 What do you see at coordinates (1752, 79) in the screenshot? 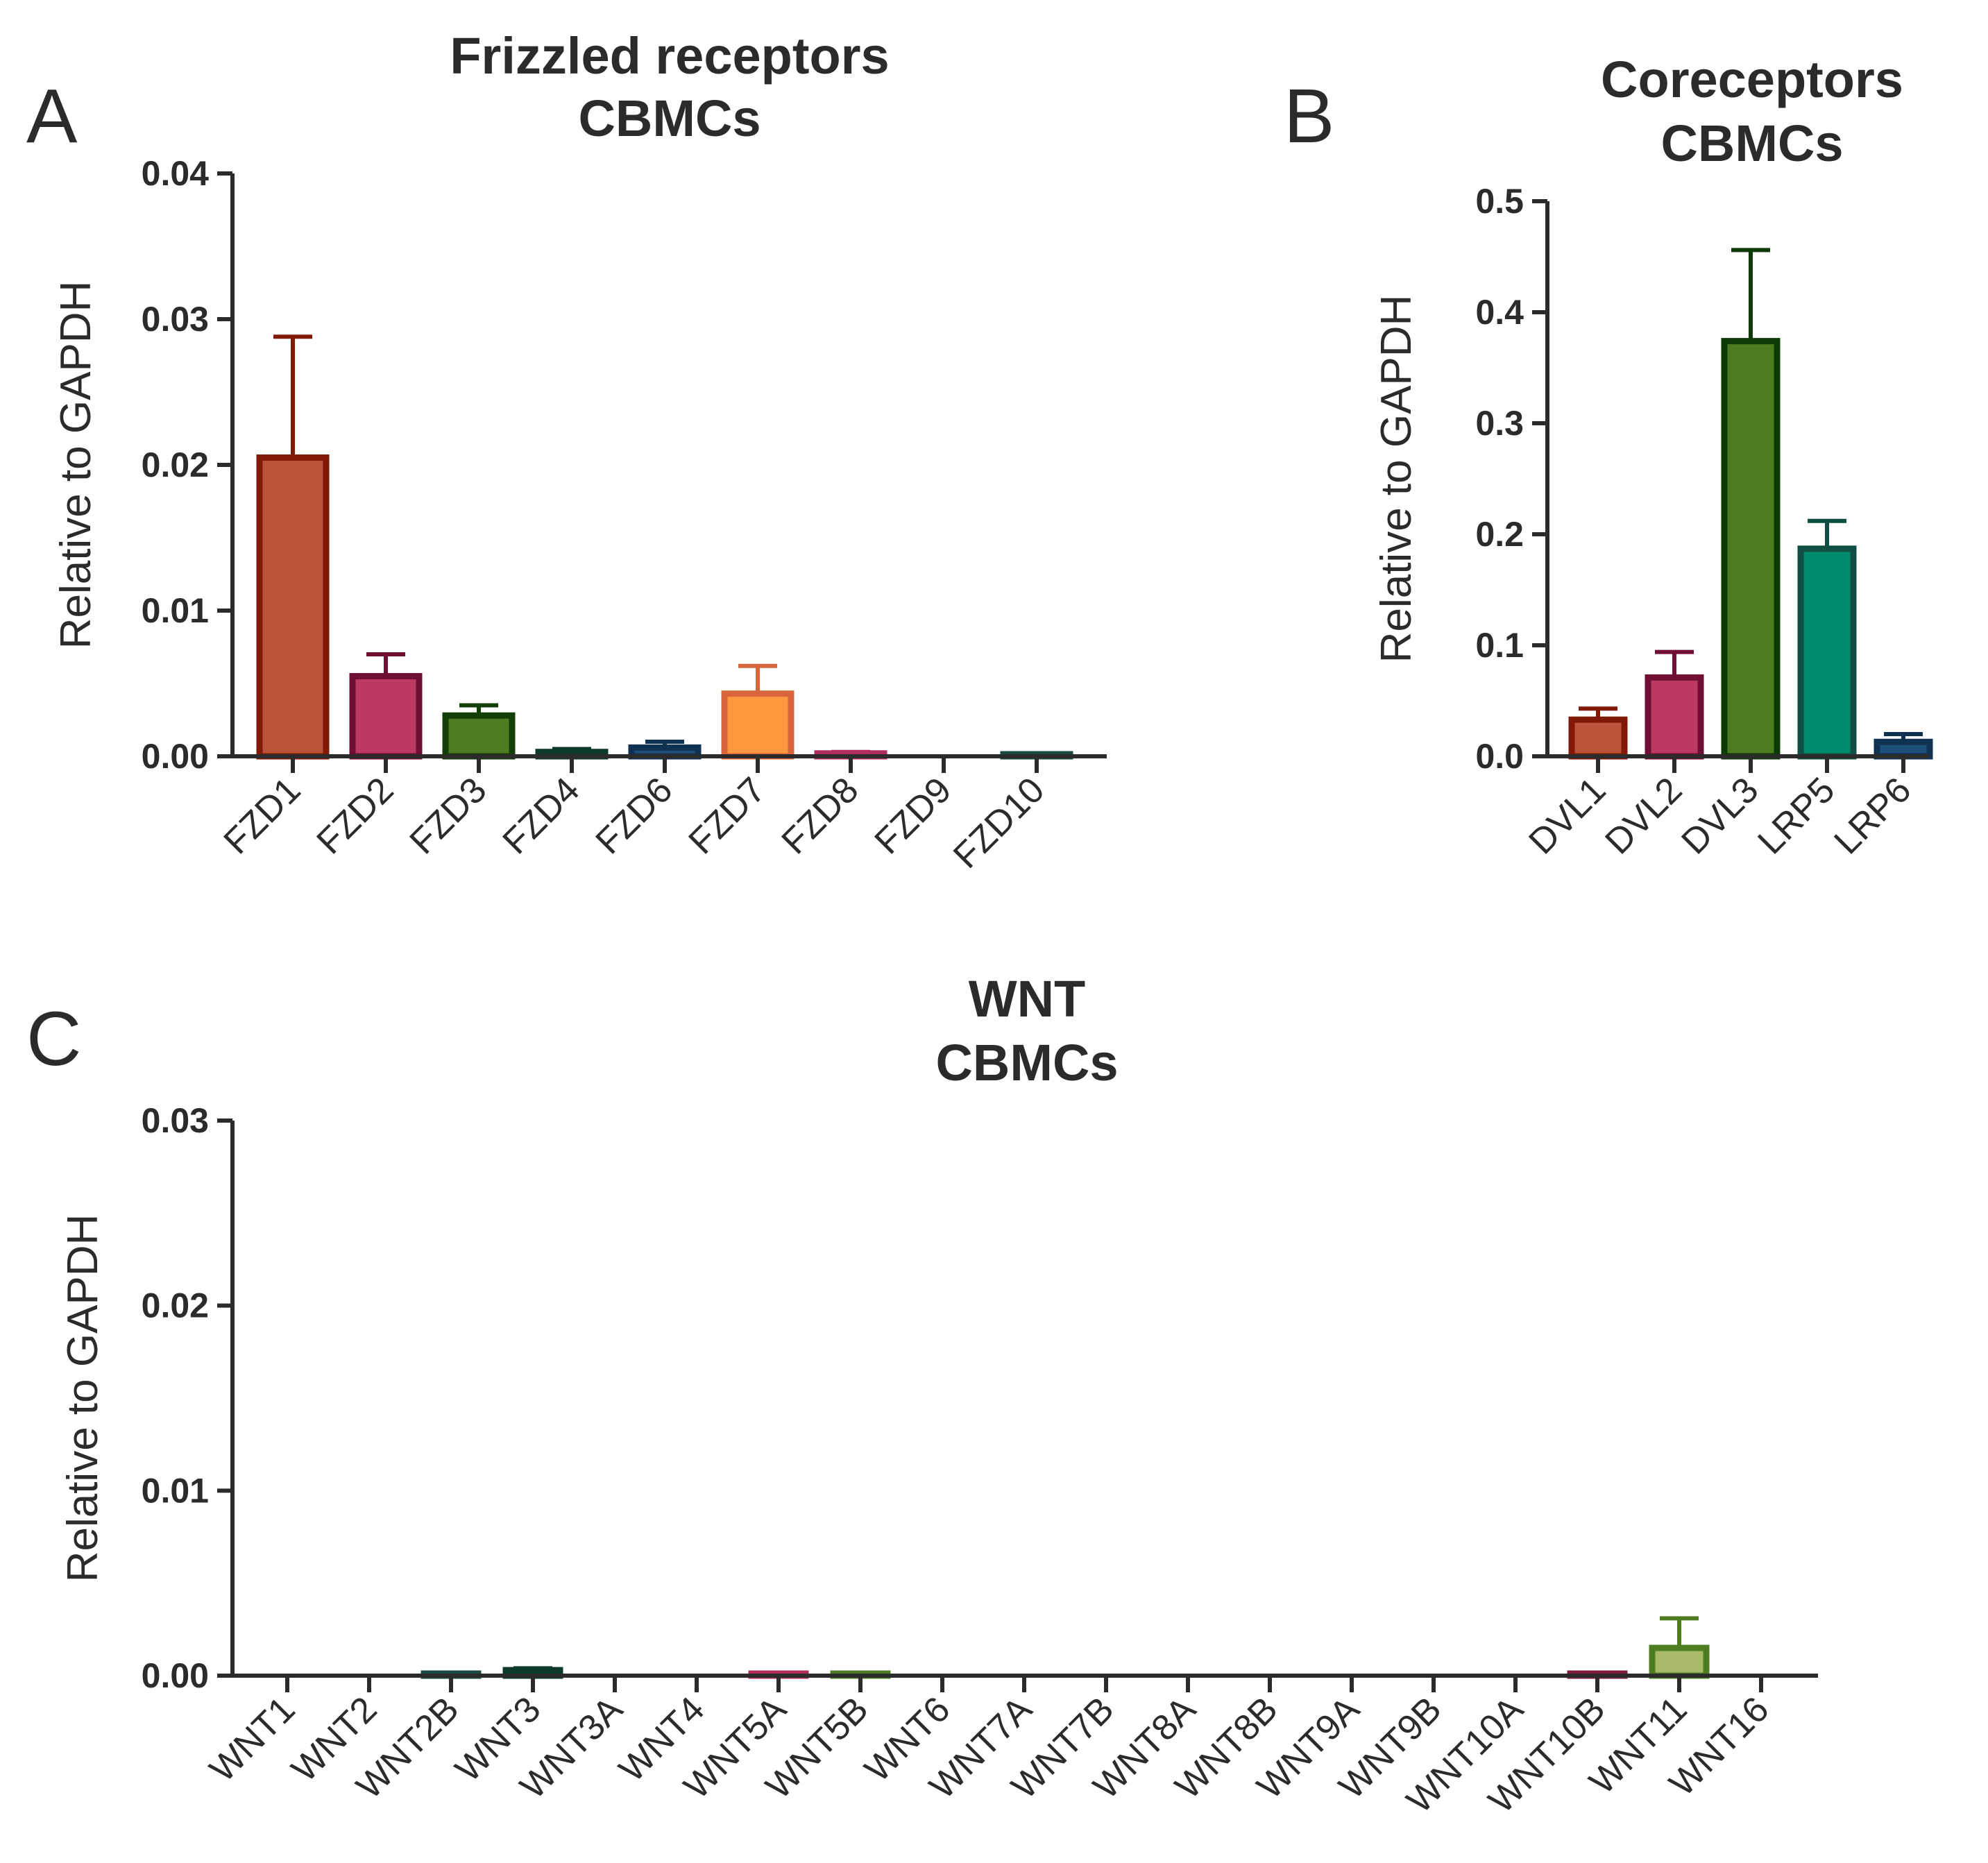
I see `panel-b-title: Coreceptors` at bounding box center [1752, 79].